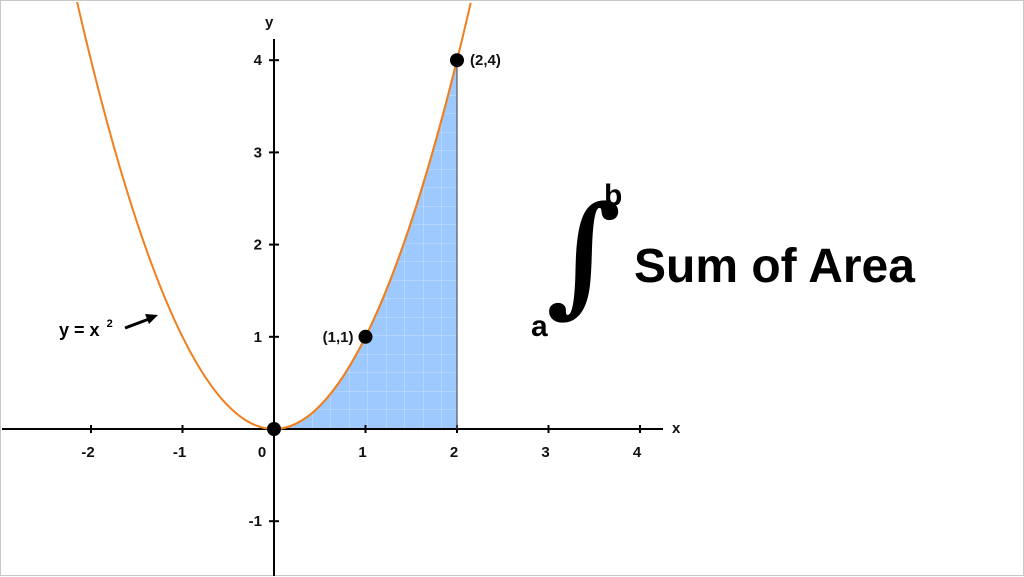 The width and height of the screenshot is (1024, 577). Describe the element at coordinates (87, 452) in the screenshot. I see `x-tick-label: -2` at that location.